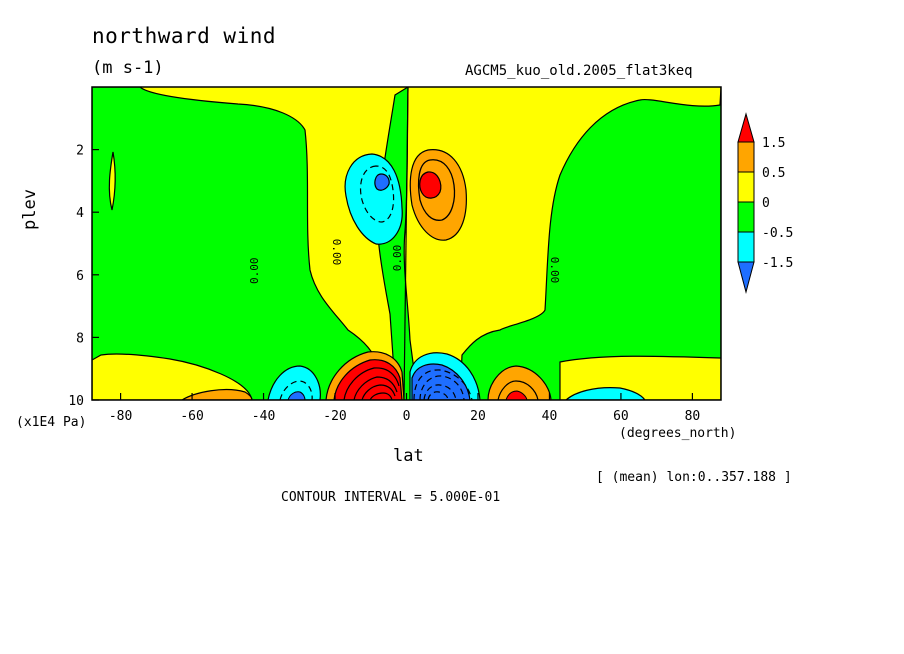 This screenshot has height=654, width=904. Describe the element at coordinates (296, 395) in the screenshot. I see `blue-lower-south` at that location.